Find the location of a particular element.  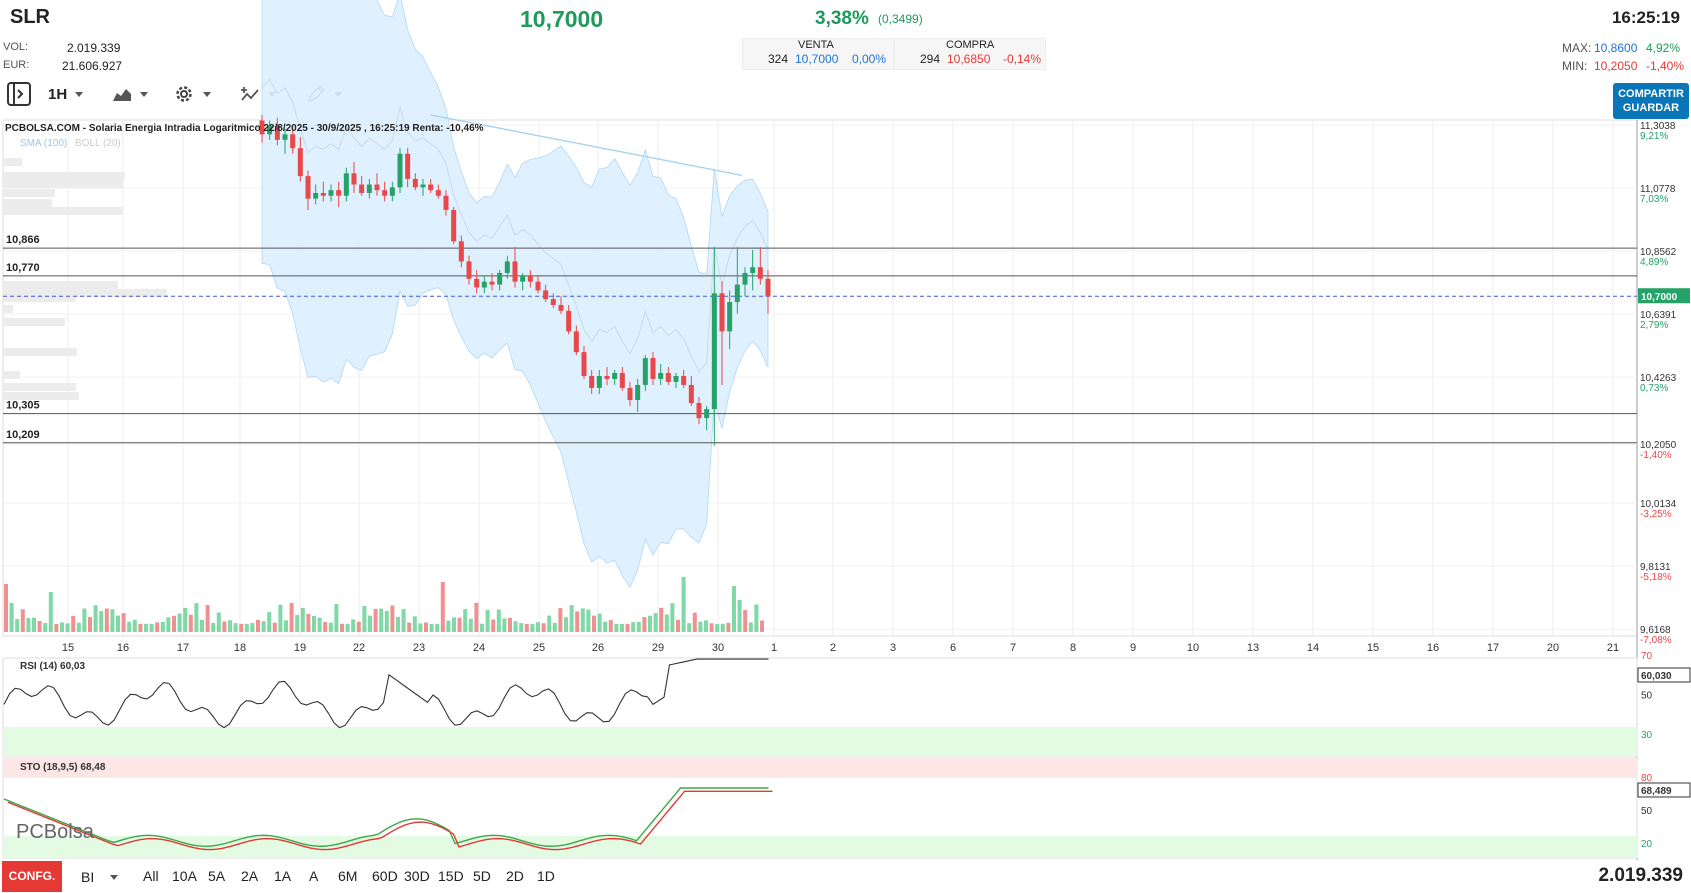

compra-price: 10,6850 is located at coordinates (969, 59).